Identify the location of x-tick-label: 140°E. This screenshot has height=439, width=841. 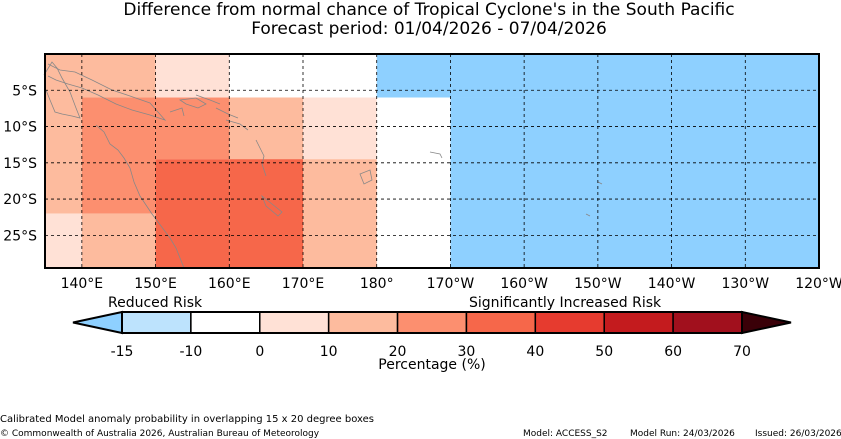
(82, 284).